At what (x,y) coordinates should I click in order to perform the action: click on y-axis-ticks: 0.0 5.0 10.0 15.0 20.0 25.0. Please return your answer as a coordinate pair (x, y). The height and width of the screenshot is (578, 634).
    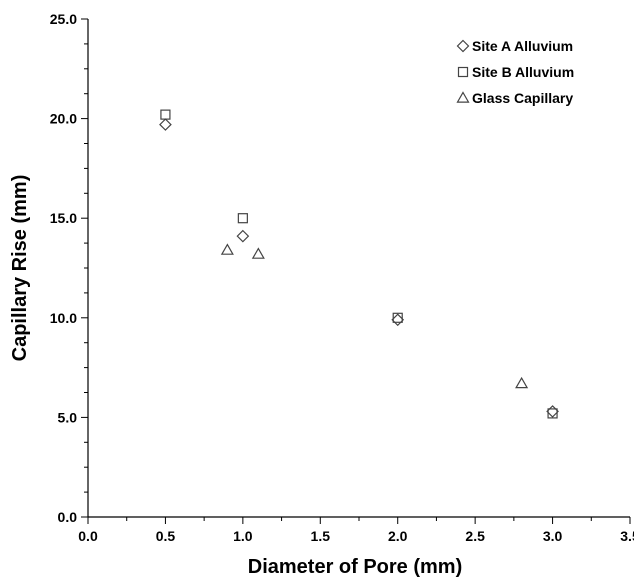
    Looking at the image, I should click on (69, 268).